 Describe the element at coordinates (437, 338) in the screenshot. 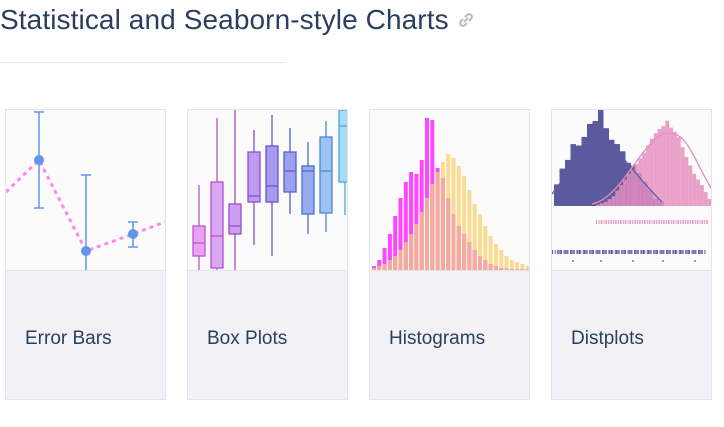

I see `card-label-histograms: Histograms` at that location.